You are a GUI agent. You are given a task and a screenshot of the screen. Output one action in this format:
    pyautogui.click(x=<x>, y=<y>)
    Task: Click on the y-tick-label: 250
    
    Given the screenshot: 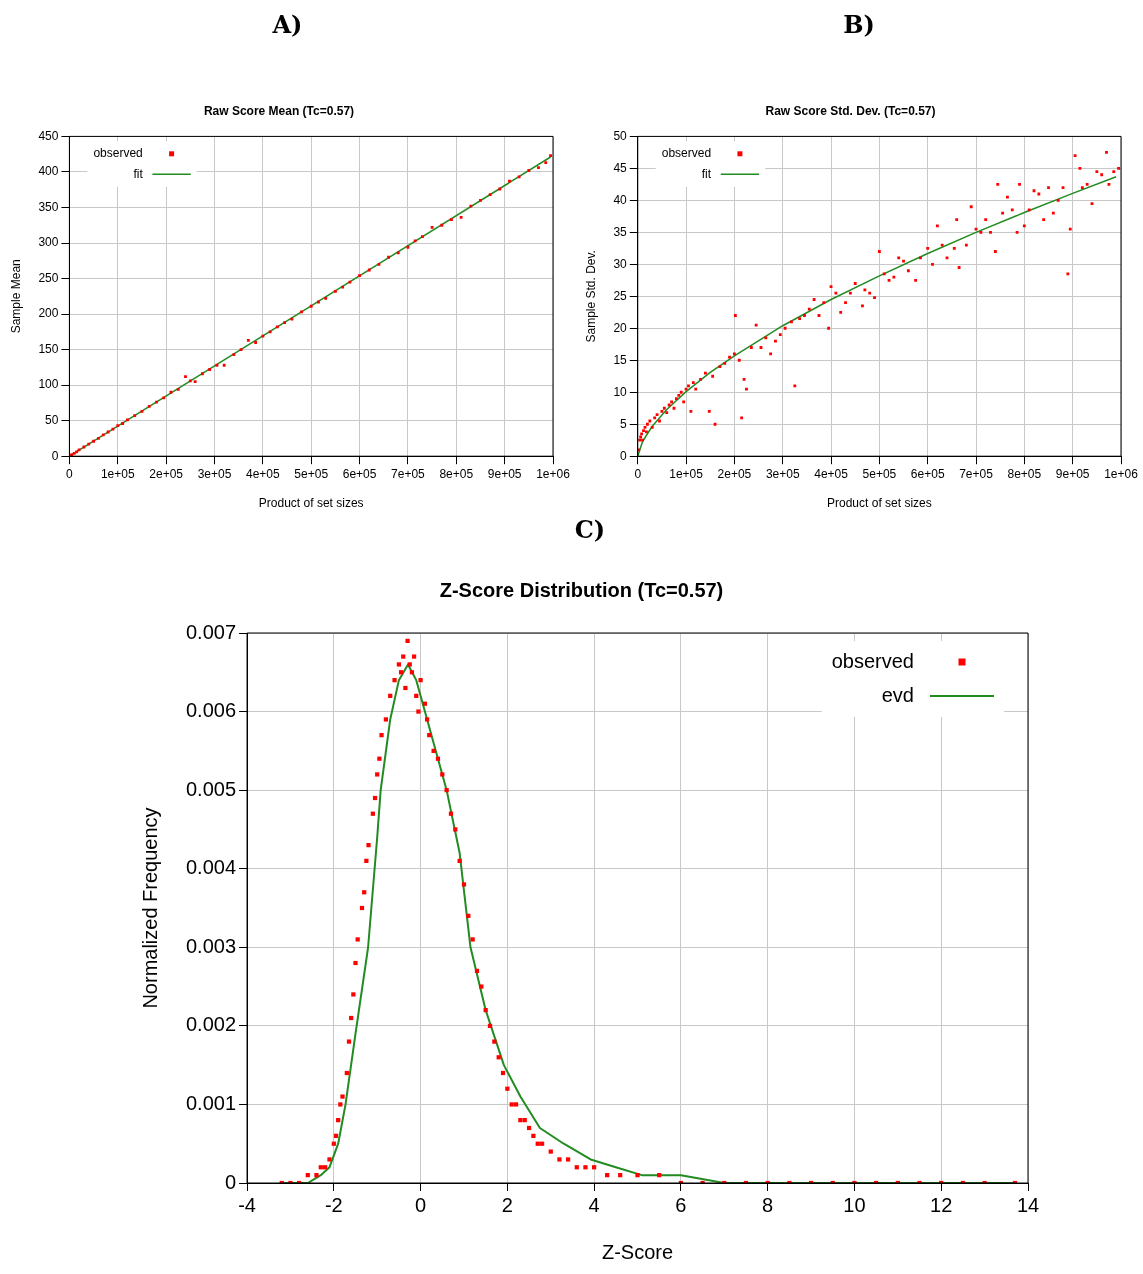 What is the action you would take?
    pyautogui.click(x=48, y=277)
    